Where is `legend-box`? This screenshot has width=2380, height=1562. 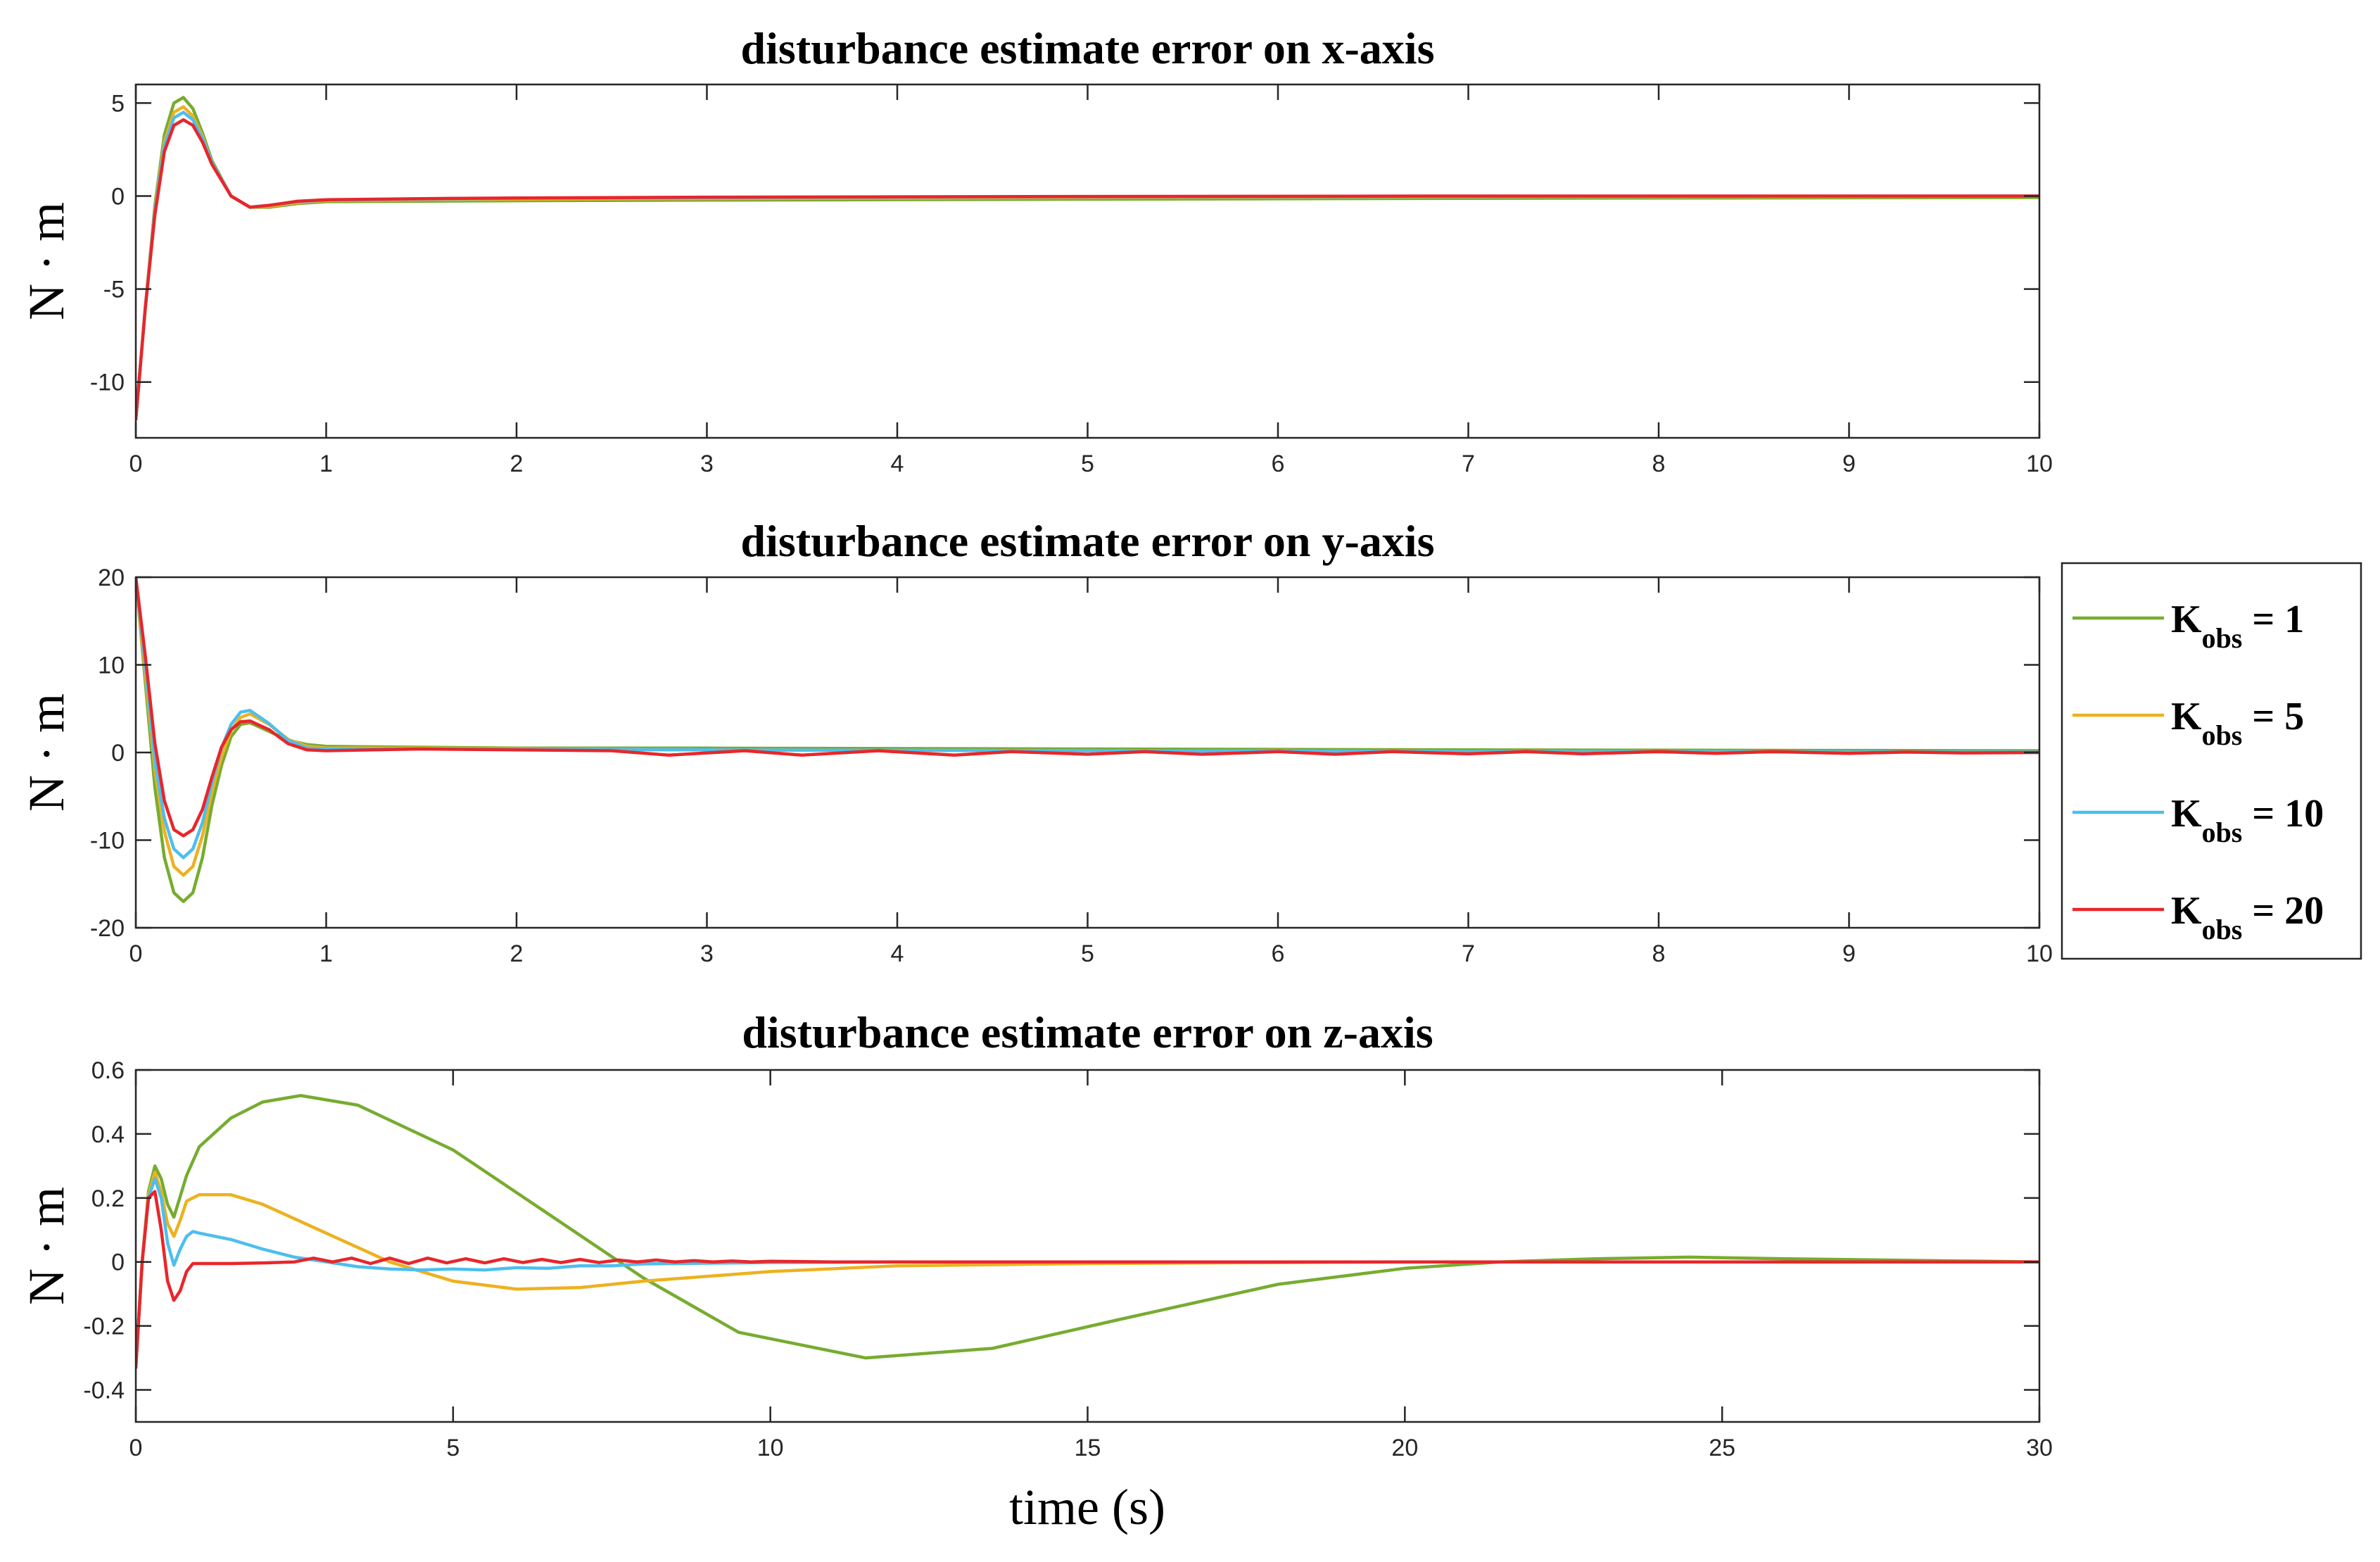
legend-box is located at coordinates (2211, 761).